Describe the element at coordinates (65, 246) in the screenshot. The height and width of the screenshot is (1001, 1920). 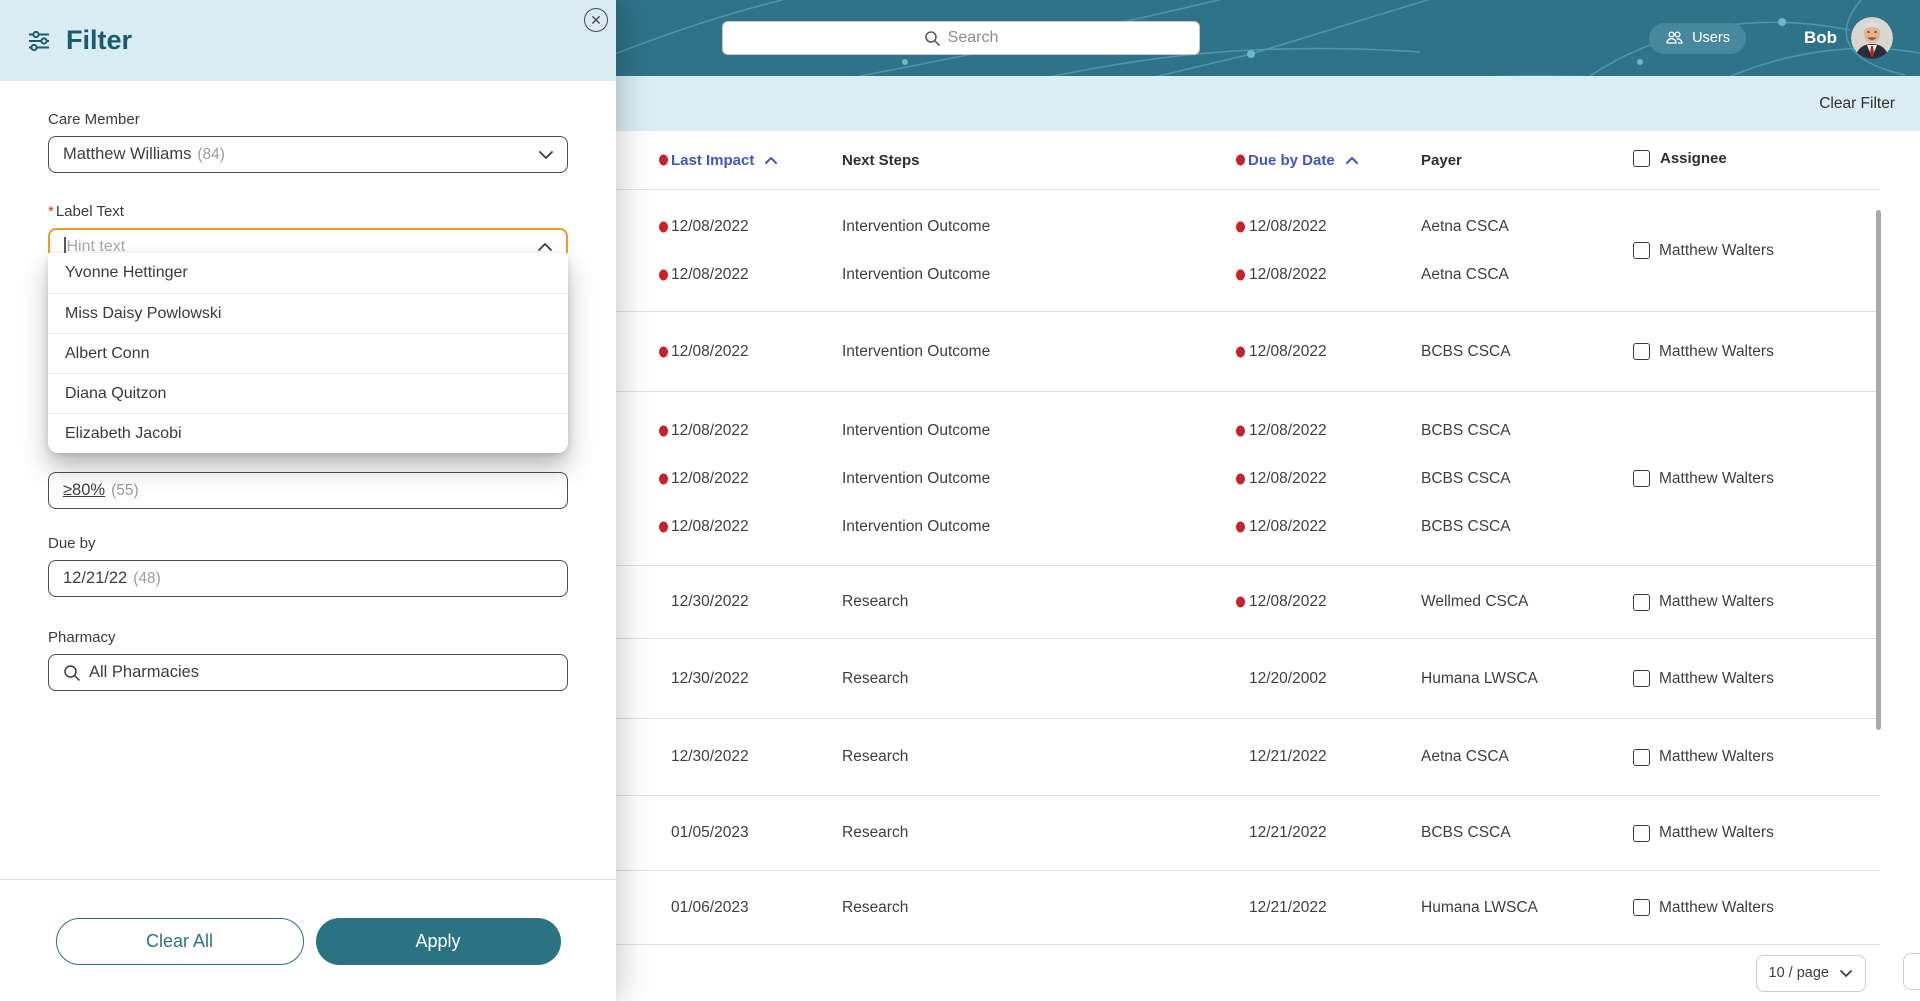
I see `text-caret` at that location.